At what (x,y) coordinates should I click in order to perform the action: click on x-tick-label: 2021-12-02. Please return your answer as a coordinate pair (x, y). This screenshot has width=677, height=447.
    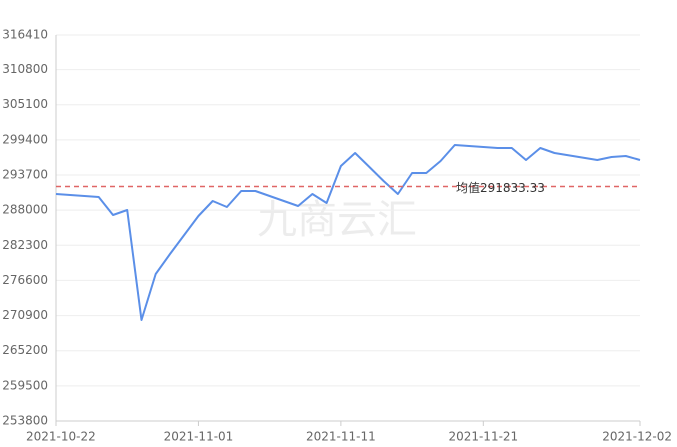
    Looking at the image, I should click on (637, 437).